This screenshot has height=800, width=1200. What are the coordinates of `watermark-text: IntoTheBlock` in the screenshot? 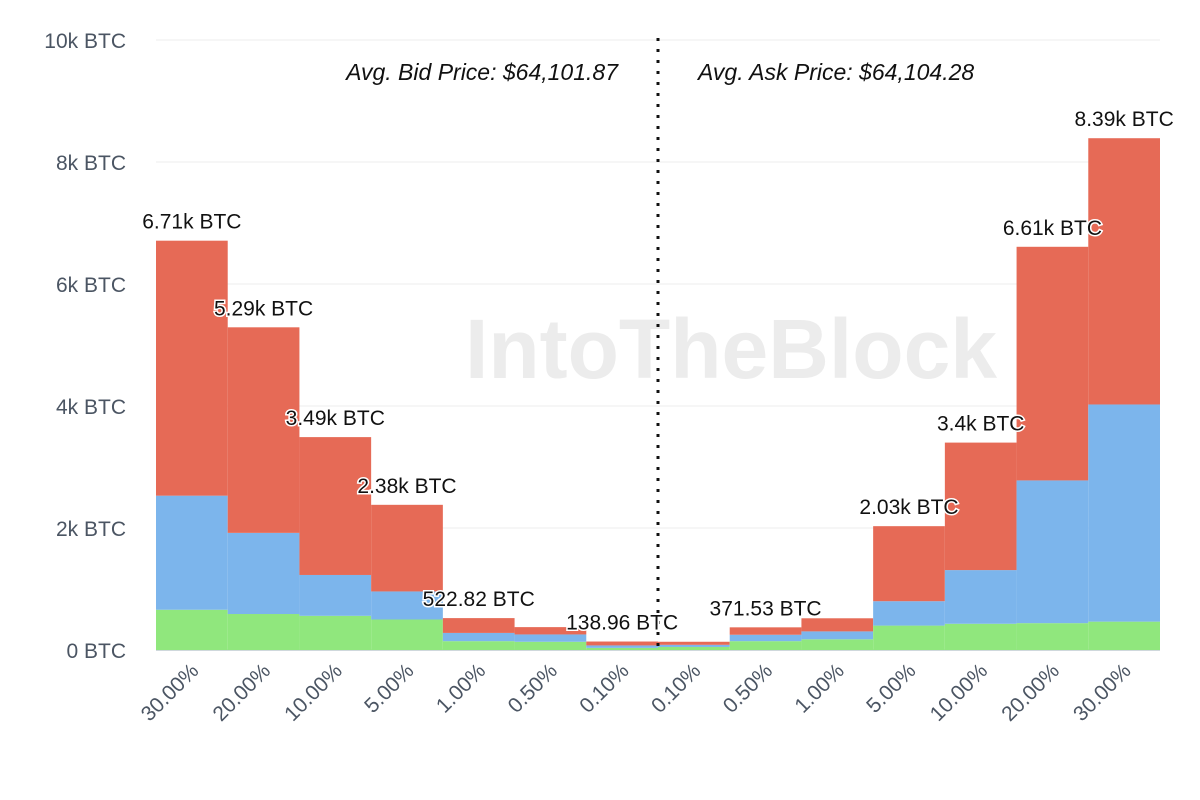 It's located at (731, 349).